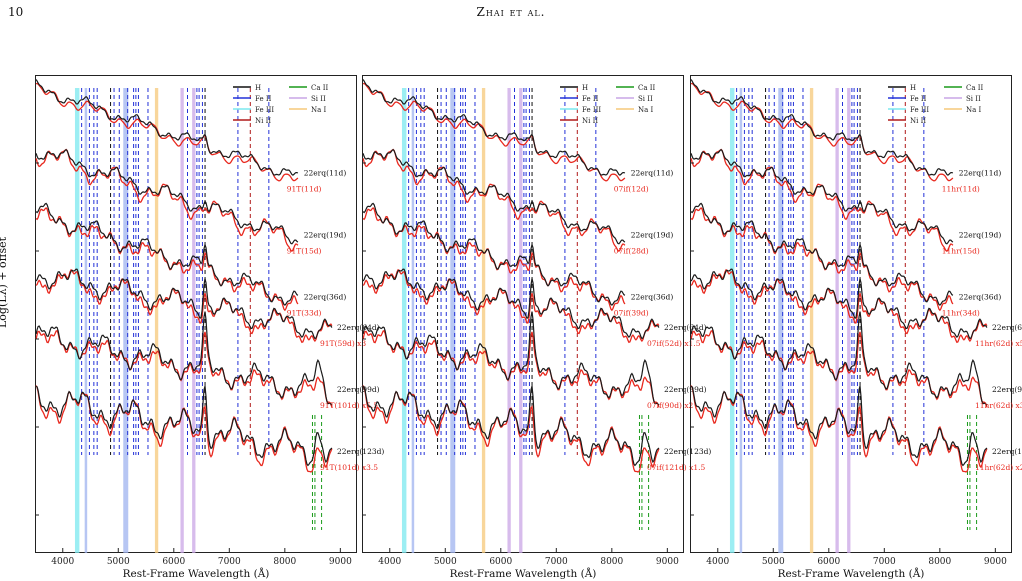 This screenshot has width=1022, height=581. I want to click on template-label: 11hr(62d) x5, so click(998, 343).